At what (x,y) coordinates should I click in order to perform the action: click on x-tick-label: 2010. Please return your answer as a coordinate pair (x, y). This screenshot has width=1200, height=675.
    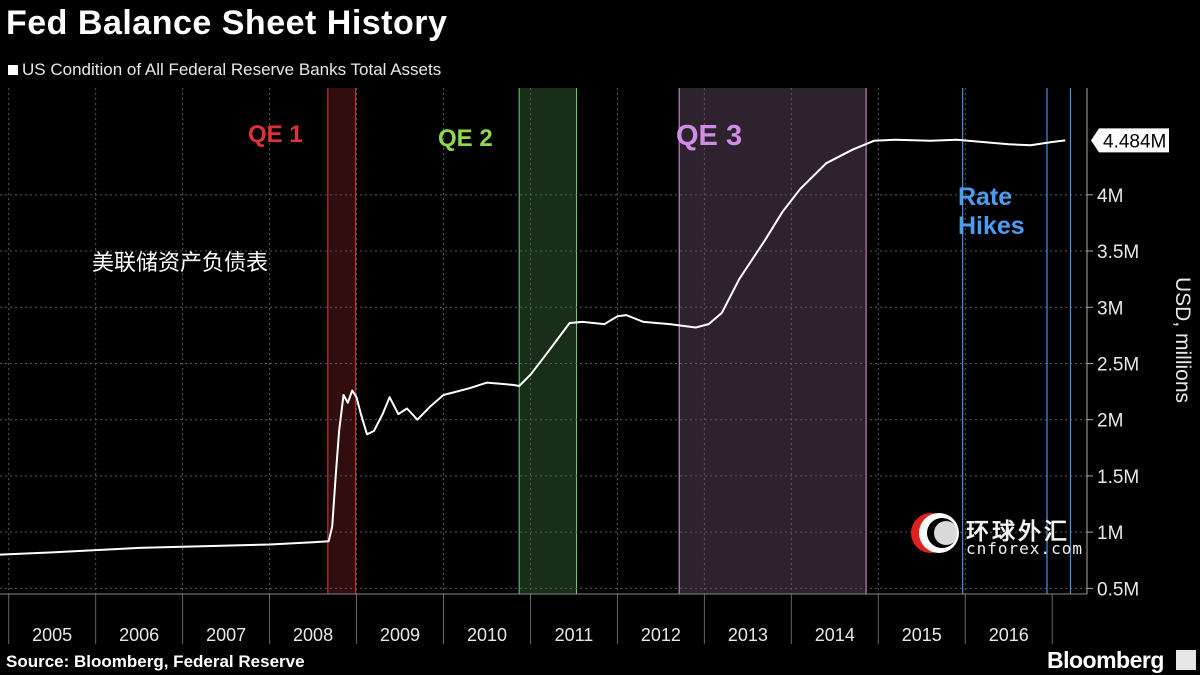
    Looking at the image, I should click on (487, 635).